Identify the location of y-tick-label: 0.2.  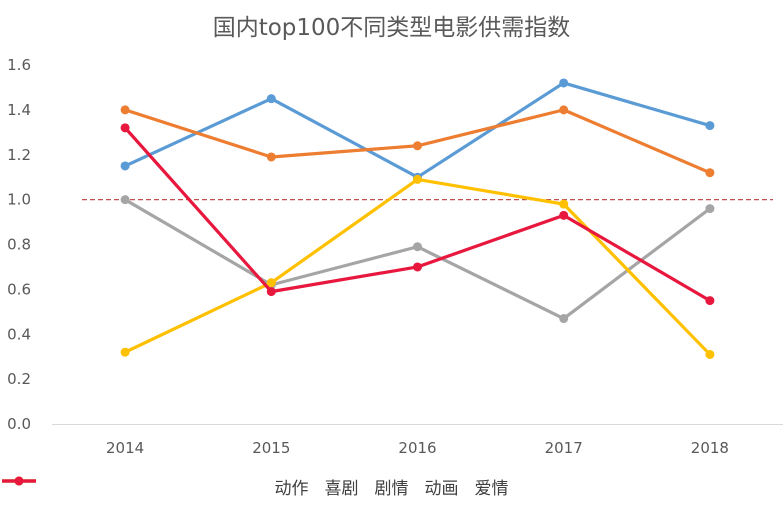
(19, 379).